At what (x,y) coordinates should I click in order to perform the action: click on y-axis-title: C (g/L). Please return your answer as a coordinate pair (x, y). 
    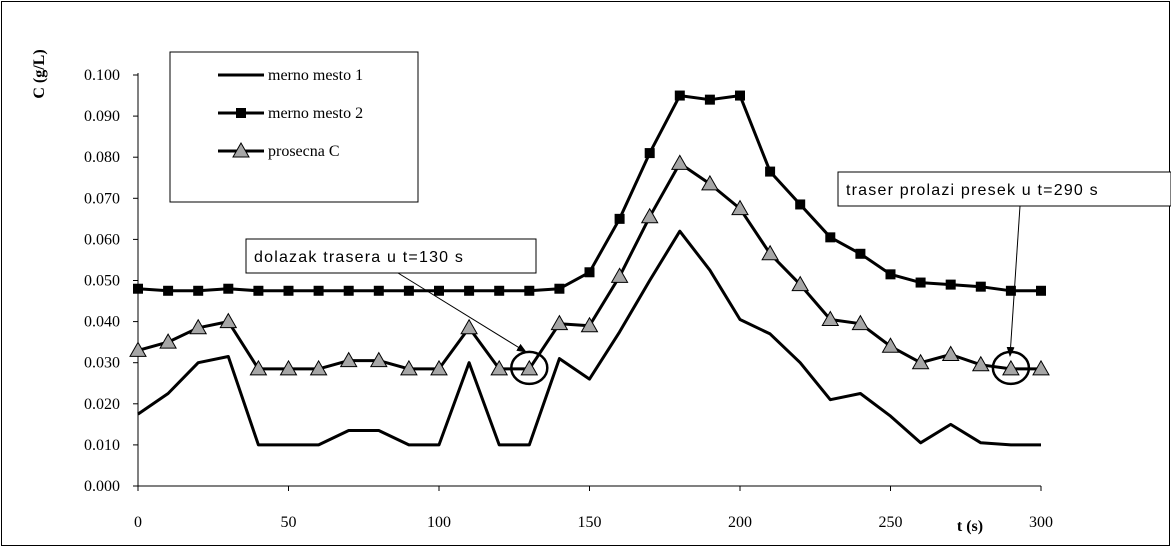
    Looking at the image, I should click on (39, 73).